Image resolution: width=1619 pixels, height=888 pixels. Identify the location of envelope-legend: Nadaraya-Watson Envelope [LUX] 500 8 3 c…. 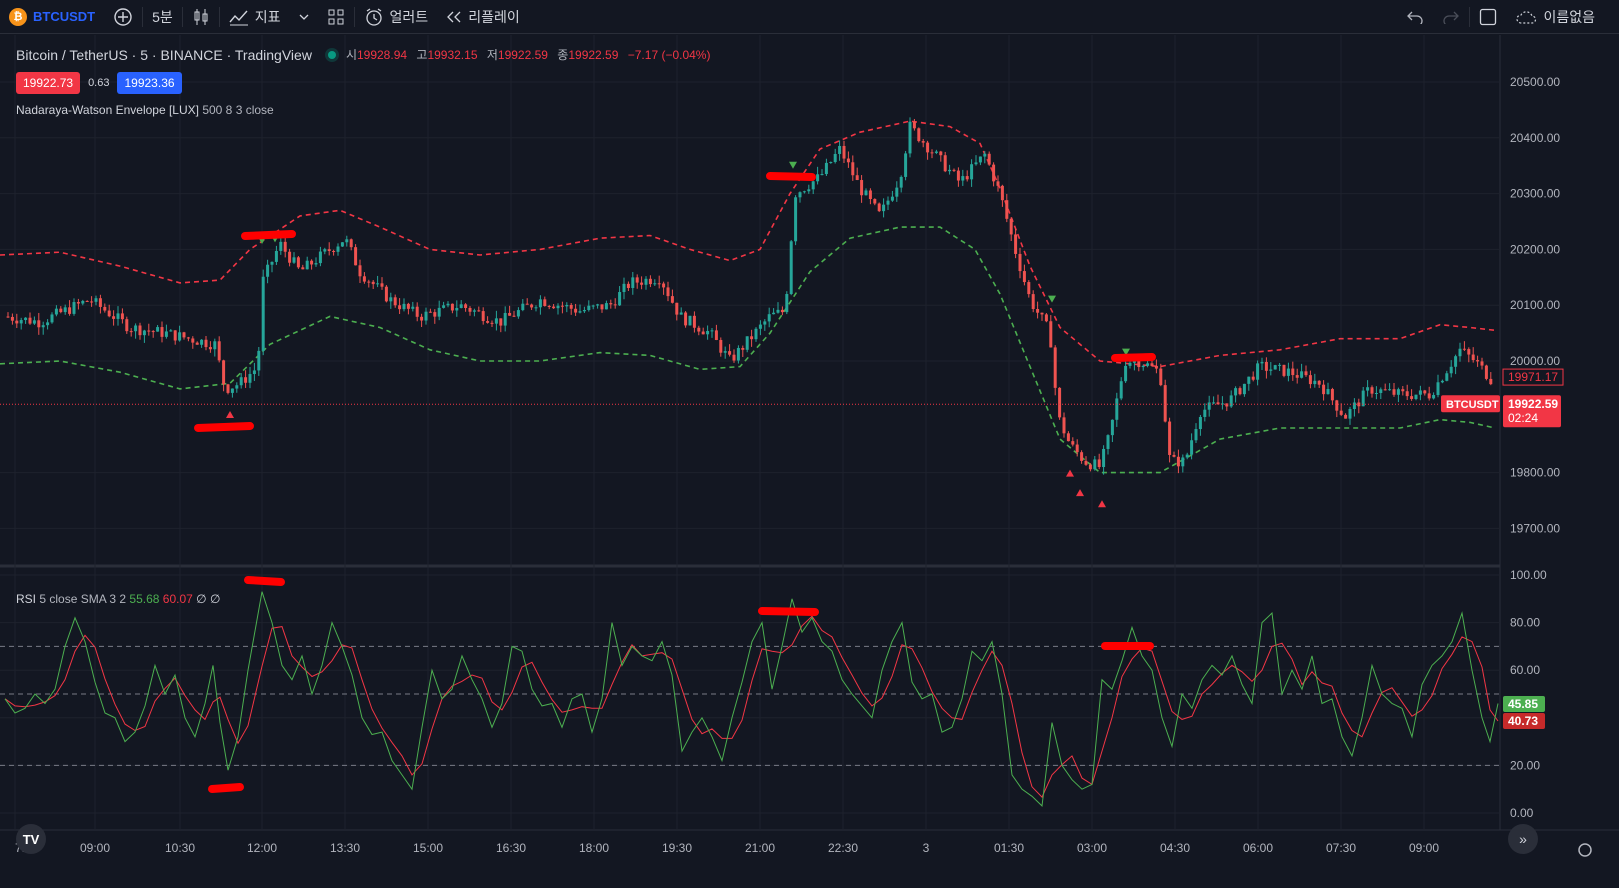
(145, 110).